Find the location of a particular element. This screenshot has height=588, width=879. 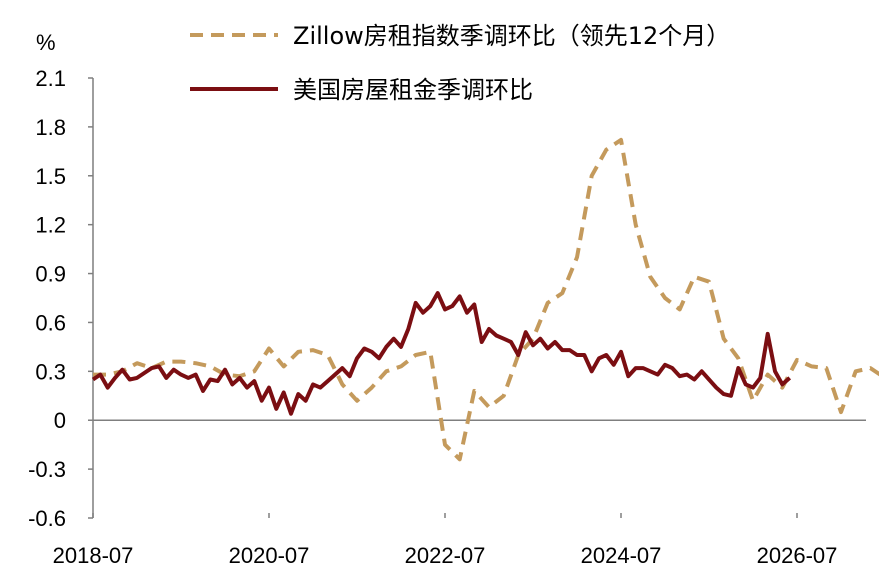

y-tick-label: 1.2 is located at coordinates (50, 225).